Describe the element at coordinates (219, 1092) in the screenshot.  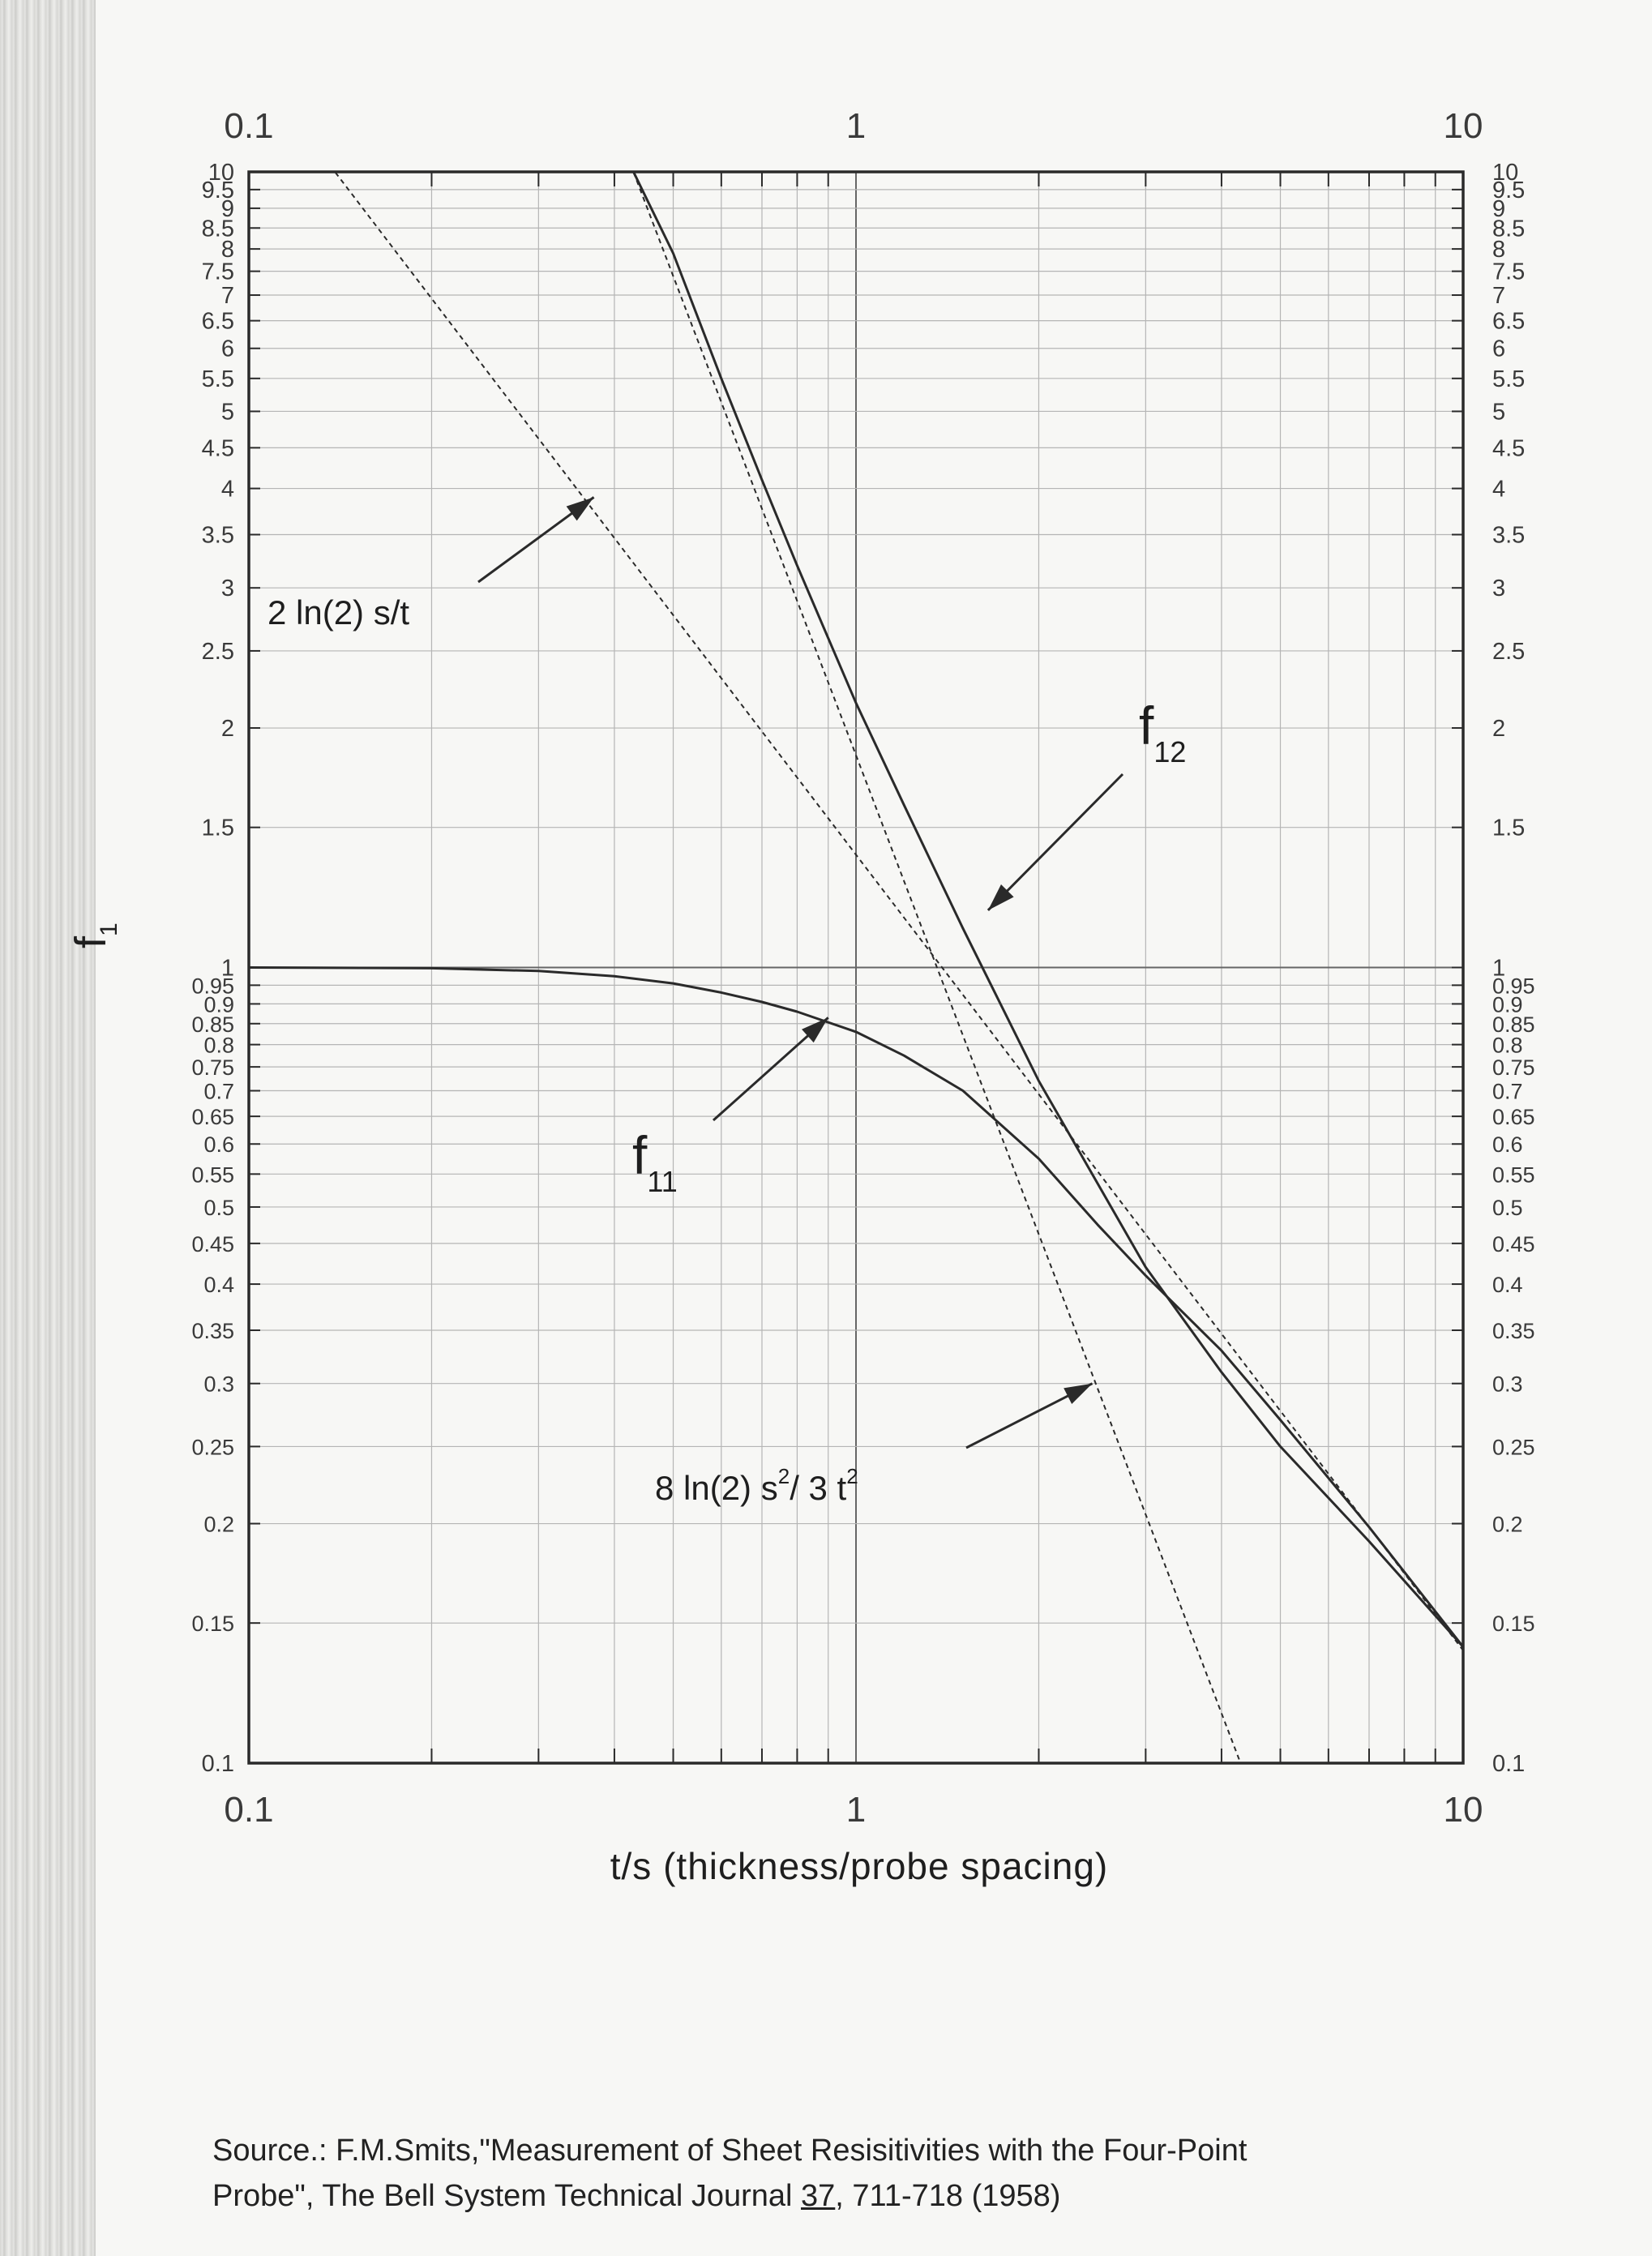
I see `y-tick-label-left: 0.7` at that location.